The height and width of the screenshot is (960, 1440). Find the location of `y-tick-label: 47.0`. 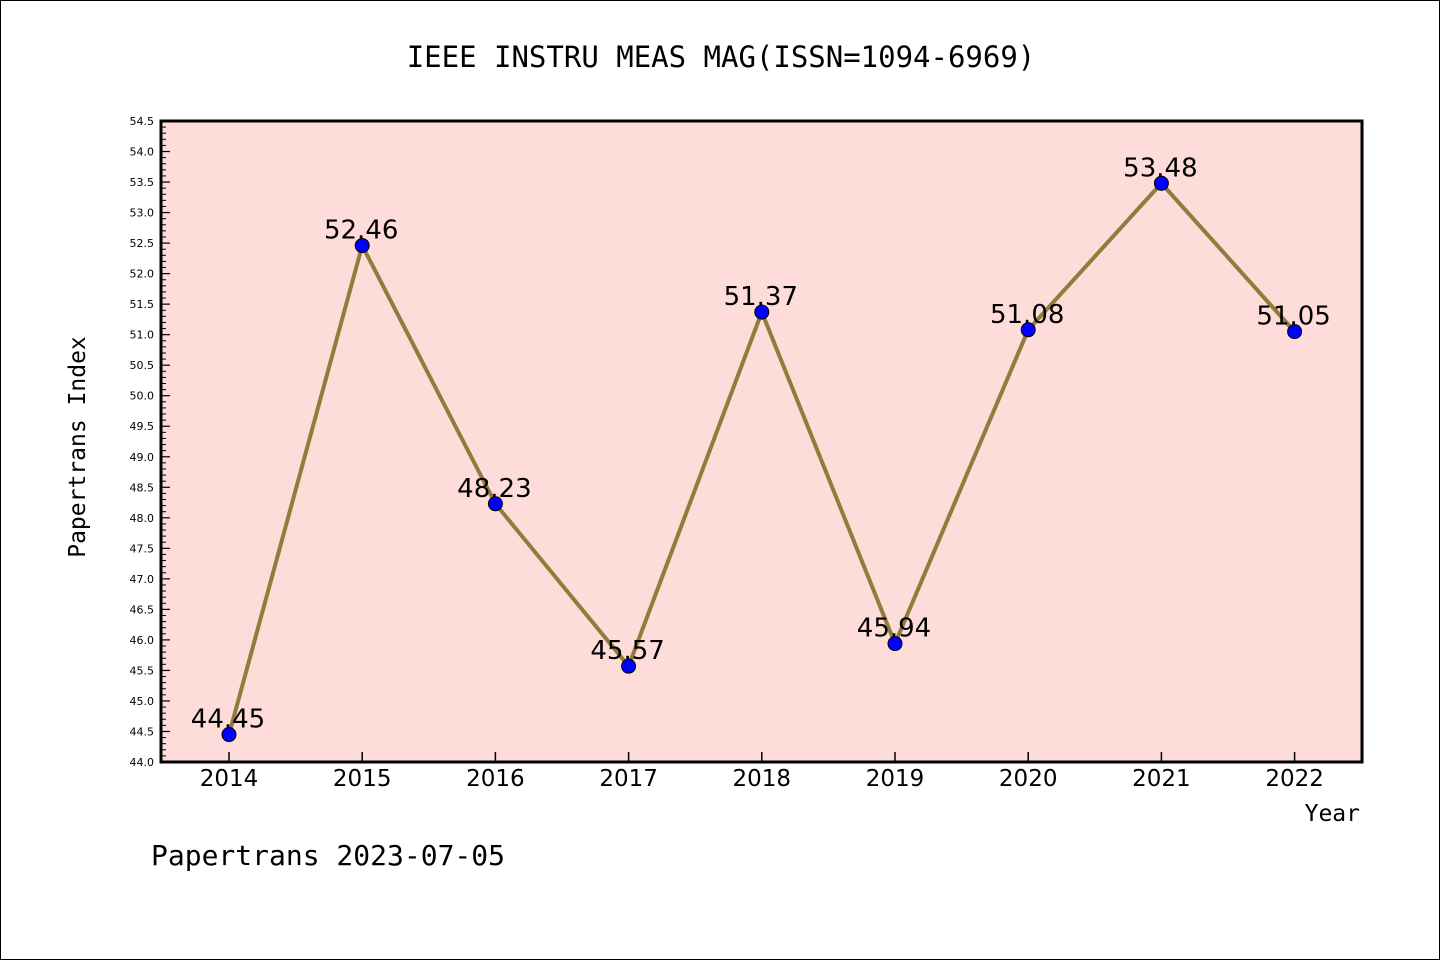

y-tick-label: 47.0 is located at coordinates (142, 579).